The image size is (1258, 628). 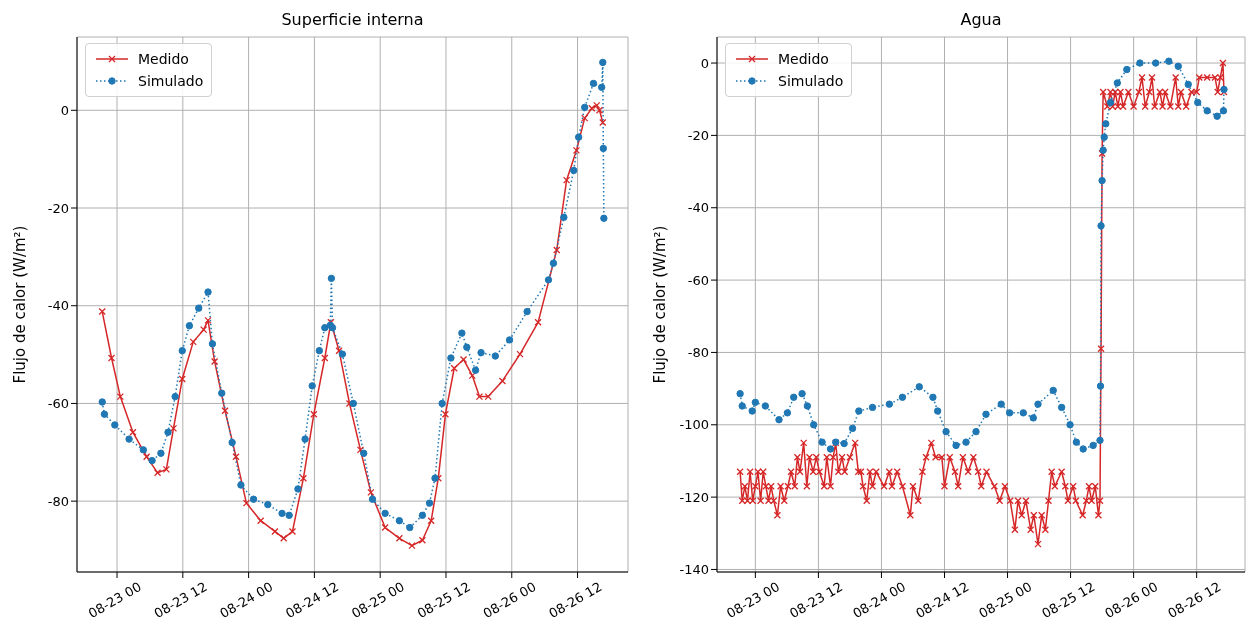 What do you see at coordinates (694, 425) in the screenshot?
I see `y-tick-label: -100` at bounding box center [694, 425].